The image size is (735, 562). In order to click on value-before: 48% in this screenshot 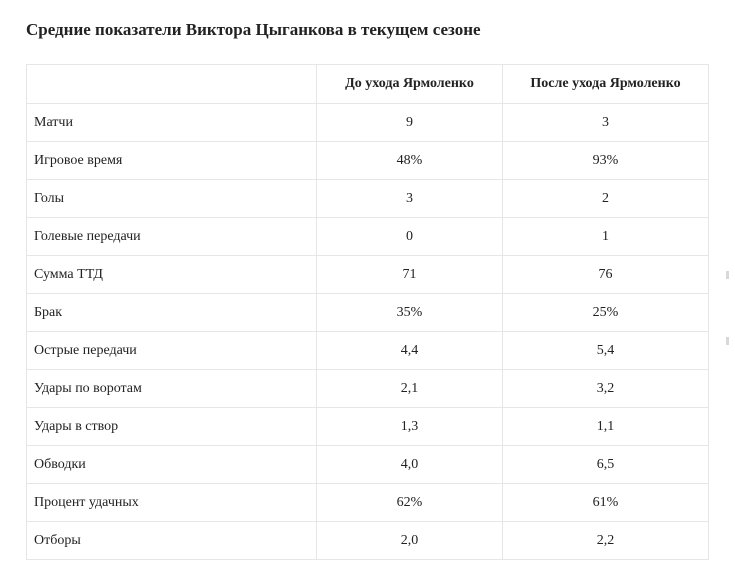, I will do `click(409, 160)`.